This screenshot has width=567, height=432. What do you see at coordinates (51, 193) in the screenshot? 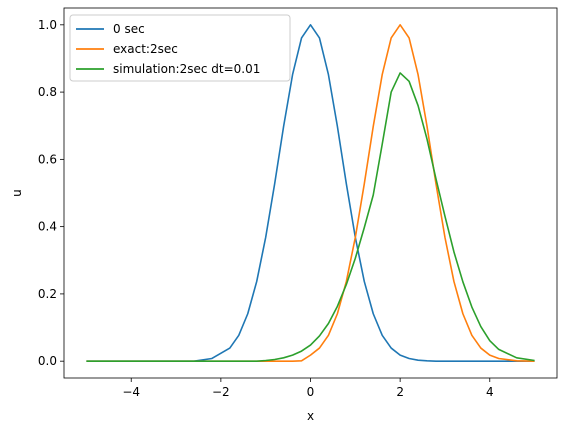
I see `y-axis-ticks: 0.0 0.2 0.4 0.6 0.8 1.0` at bounding box center [51, 193].